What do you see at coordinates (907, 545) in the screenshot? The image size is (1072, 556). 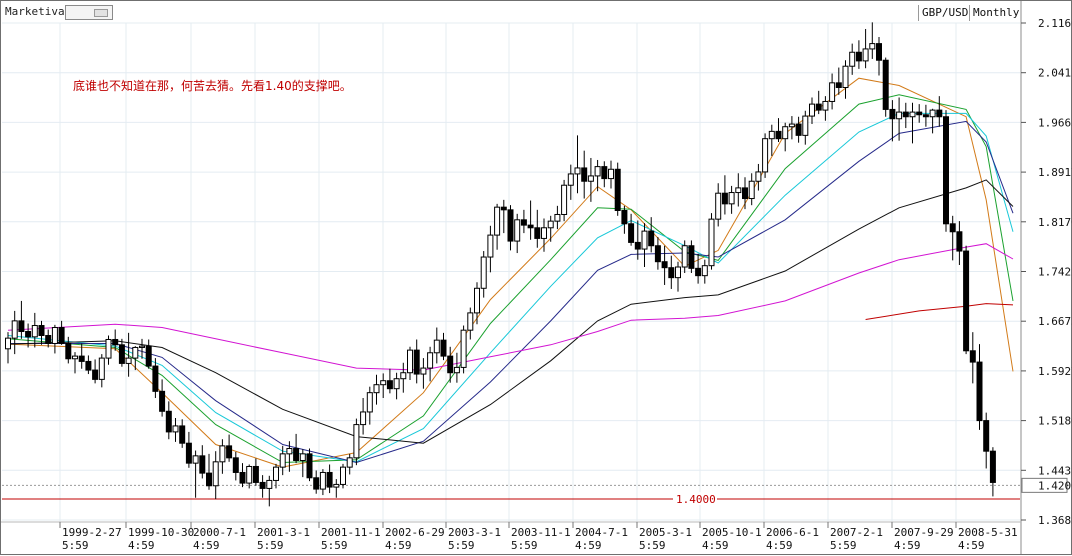 I see `x-tick-label-time: 4:59` at bounding box center [907, 545].